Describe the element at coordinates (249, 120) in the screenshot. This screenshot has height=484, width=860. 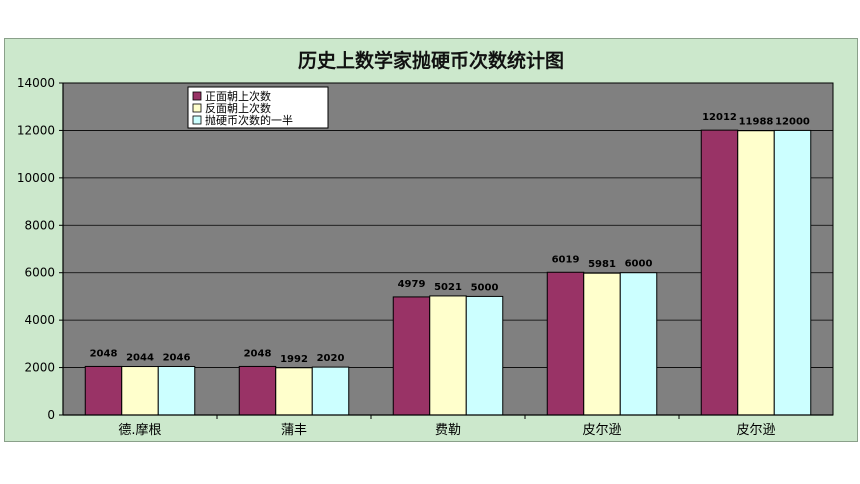
I see `legend-label: 抛硬币次数的一半` at that location.